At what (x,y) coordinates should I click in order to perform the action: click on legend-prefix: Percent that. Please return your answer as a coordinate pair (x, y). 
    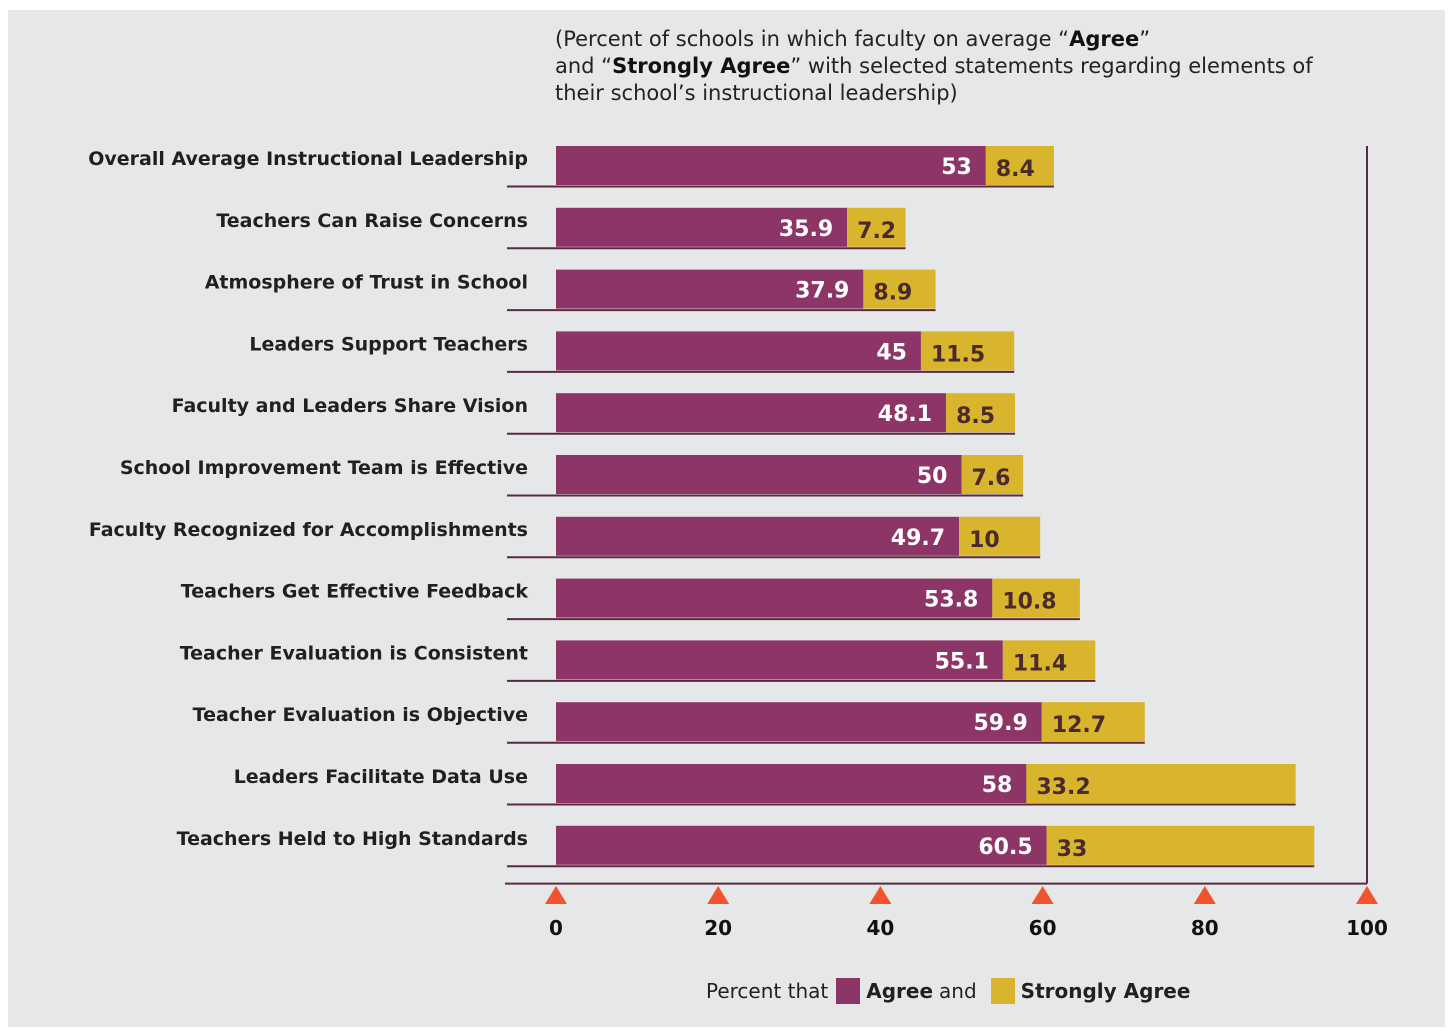
    Looking at the image, I should click on (767, 991).